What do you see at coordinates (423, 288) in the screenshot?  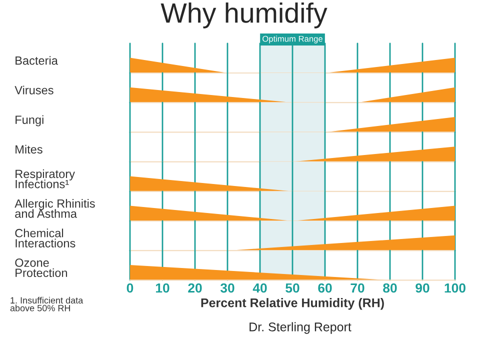 I see `x-tick-label: 90` at bounding box center [423, 288].